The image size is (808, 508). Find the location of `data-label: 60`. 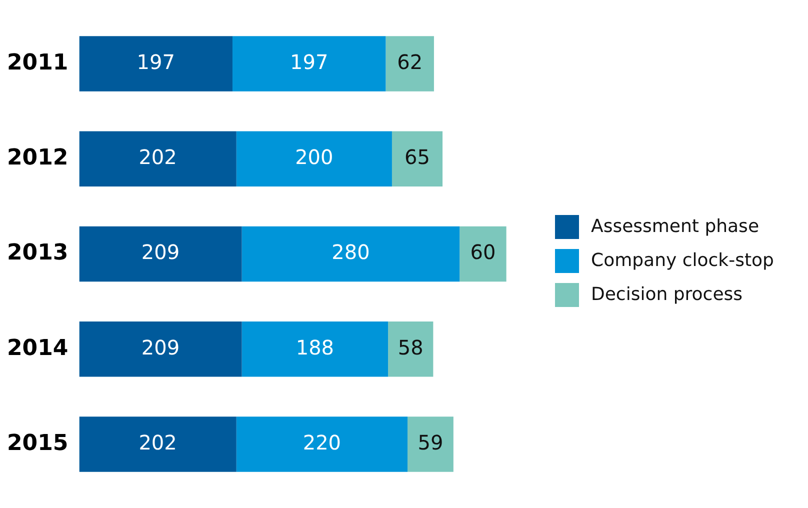

data-label: 60 is located at coordinates (483, 252).